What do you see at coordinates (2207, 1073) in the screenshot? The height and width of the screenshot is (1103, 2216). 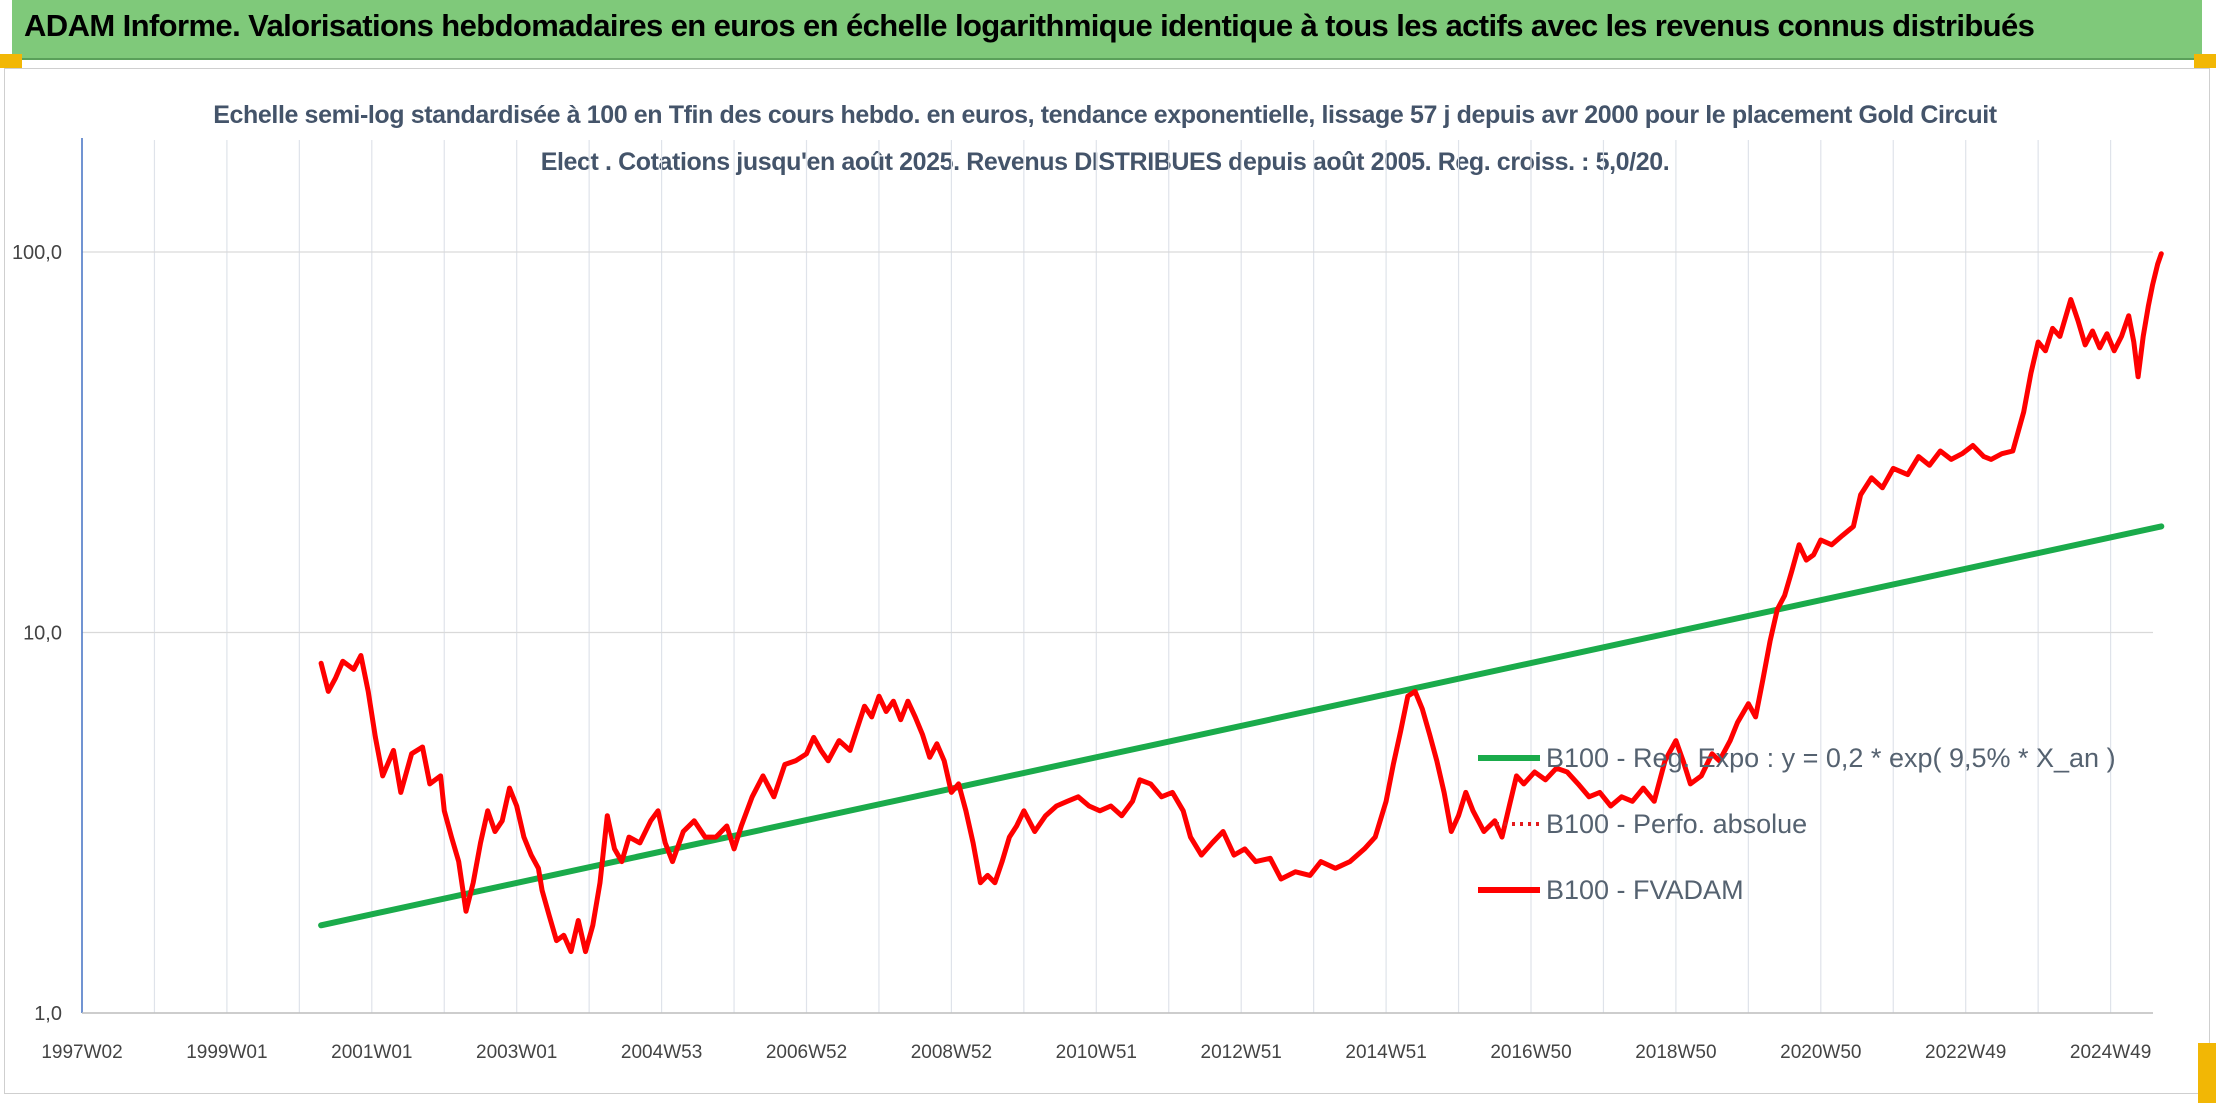 I see `accent-corner-bottom-right` at bounding box center [2207, 1073].